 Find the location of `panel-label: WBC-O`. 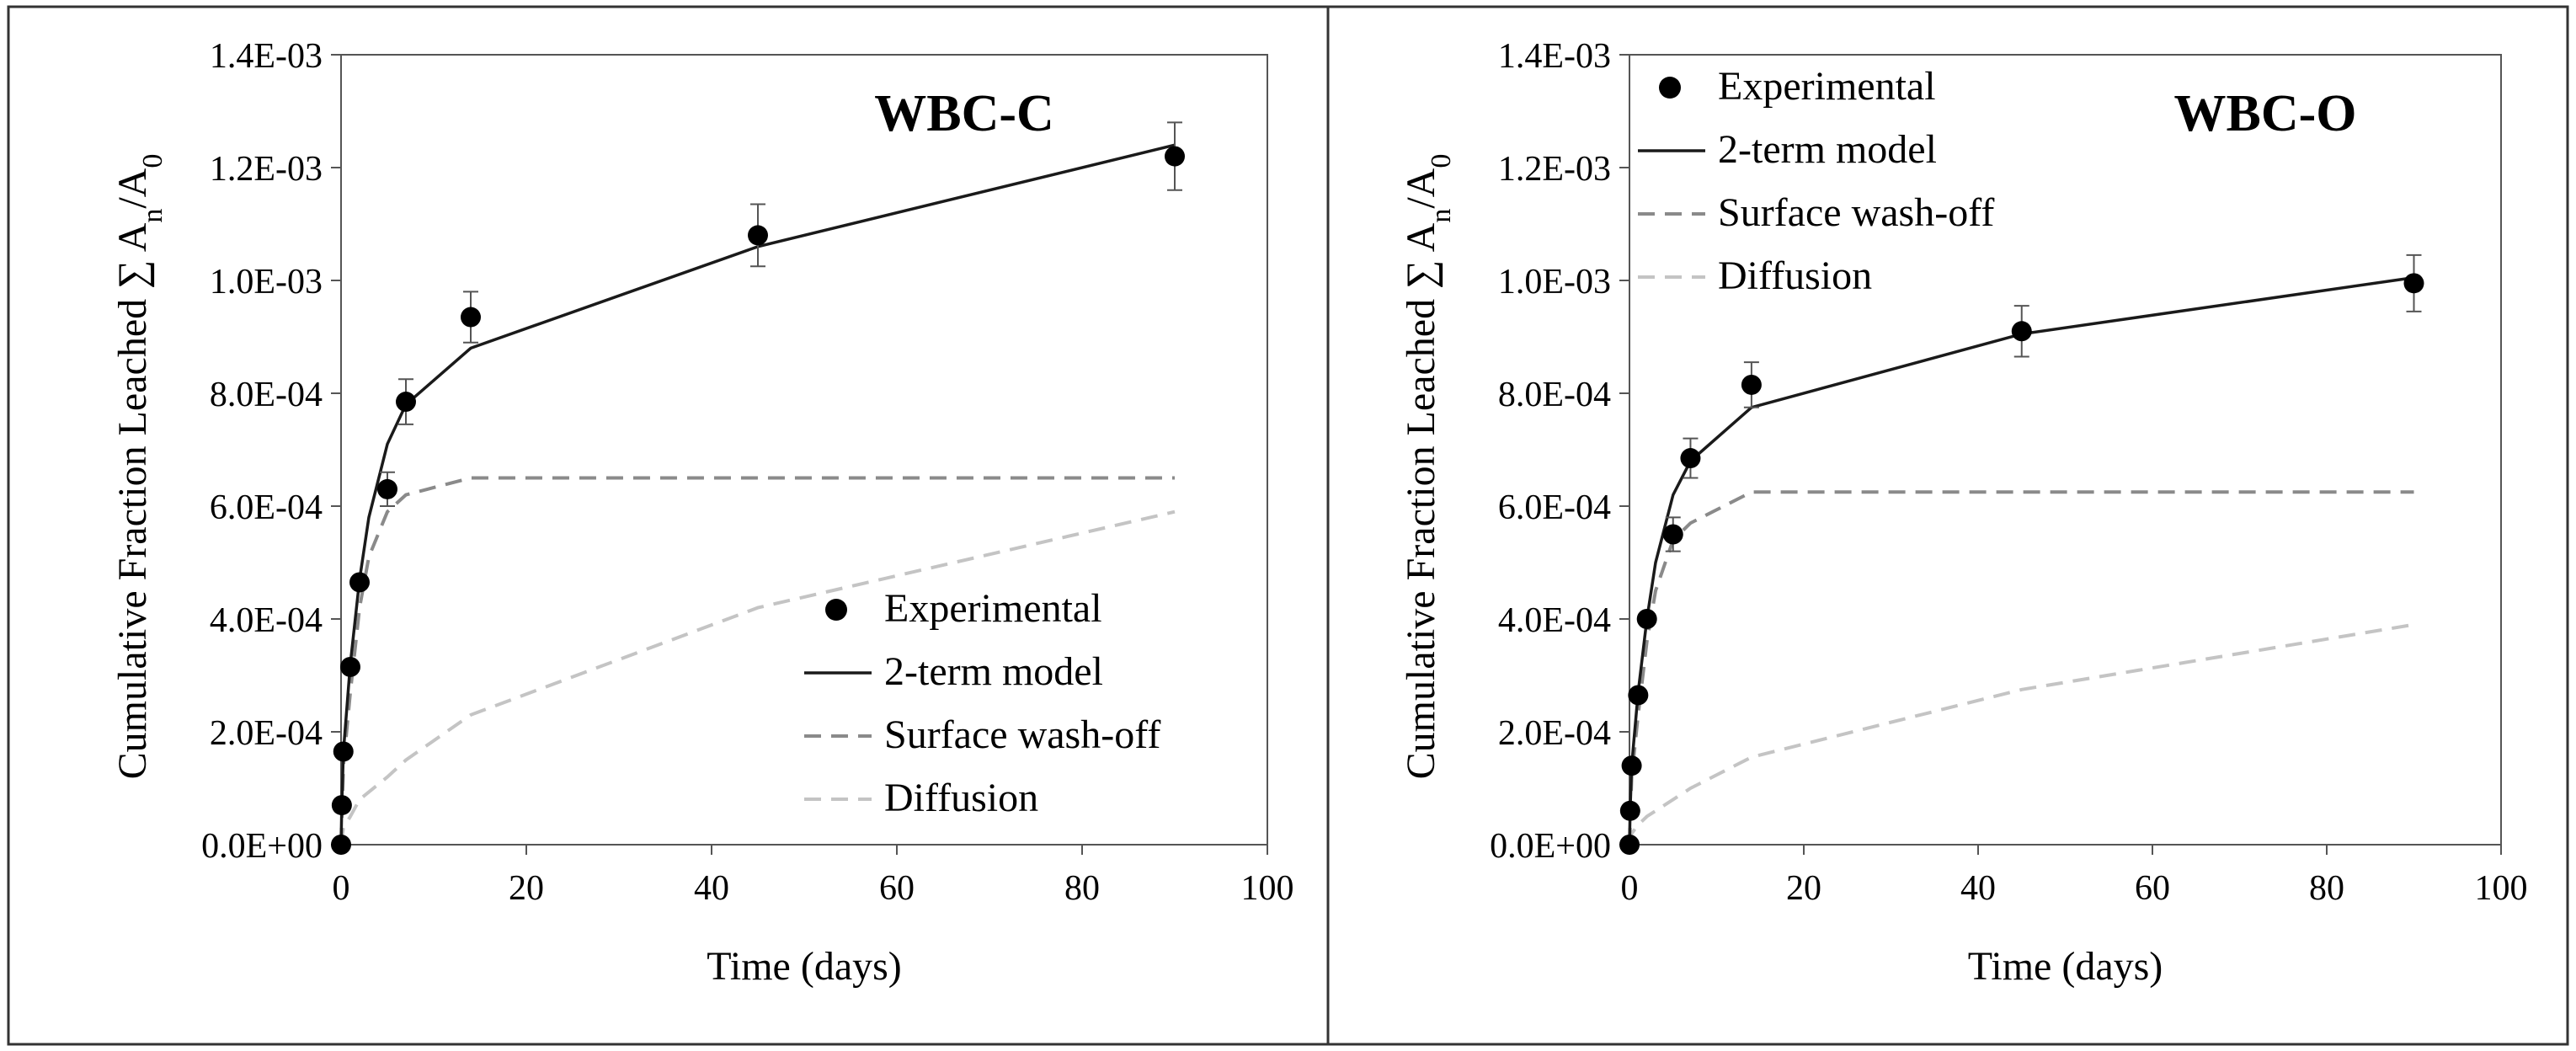

panel-label: WBC-O is located at coordinates (2265, 113).